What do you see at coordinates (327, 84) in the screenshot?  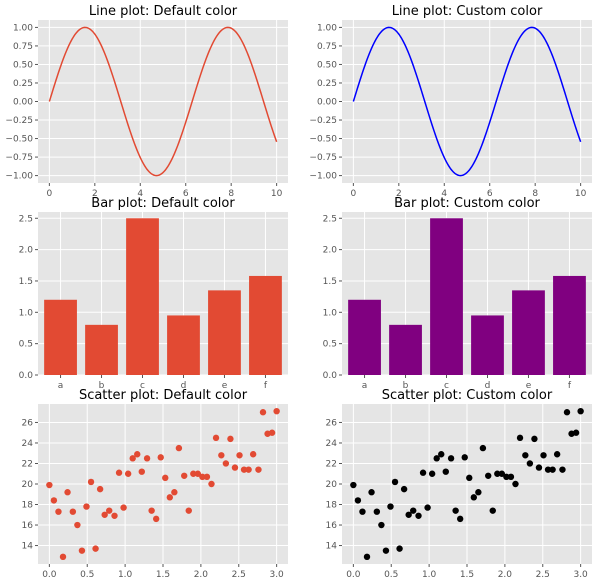 I see `y-tick-label: 0.25` at bounding box center [327, 84].